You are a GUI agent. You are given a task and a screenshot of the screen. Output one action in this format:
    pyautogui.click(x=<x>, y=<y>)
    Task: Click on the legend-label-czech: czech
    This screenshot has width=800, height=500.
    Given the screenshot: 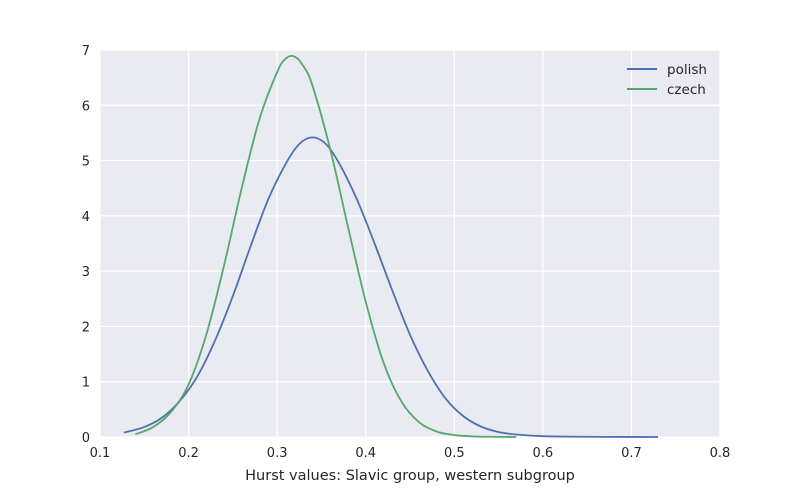 What is the action you would take?
    pyautogui.click(x=686, y=90)
    